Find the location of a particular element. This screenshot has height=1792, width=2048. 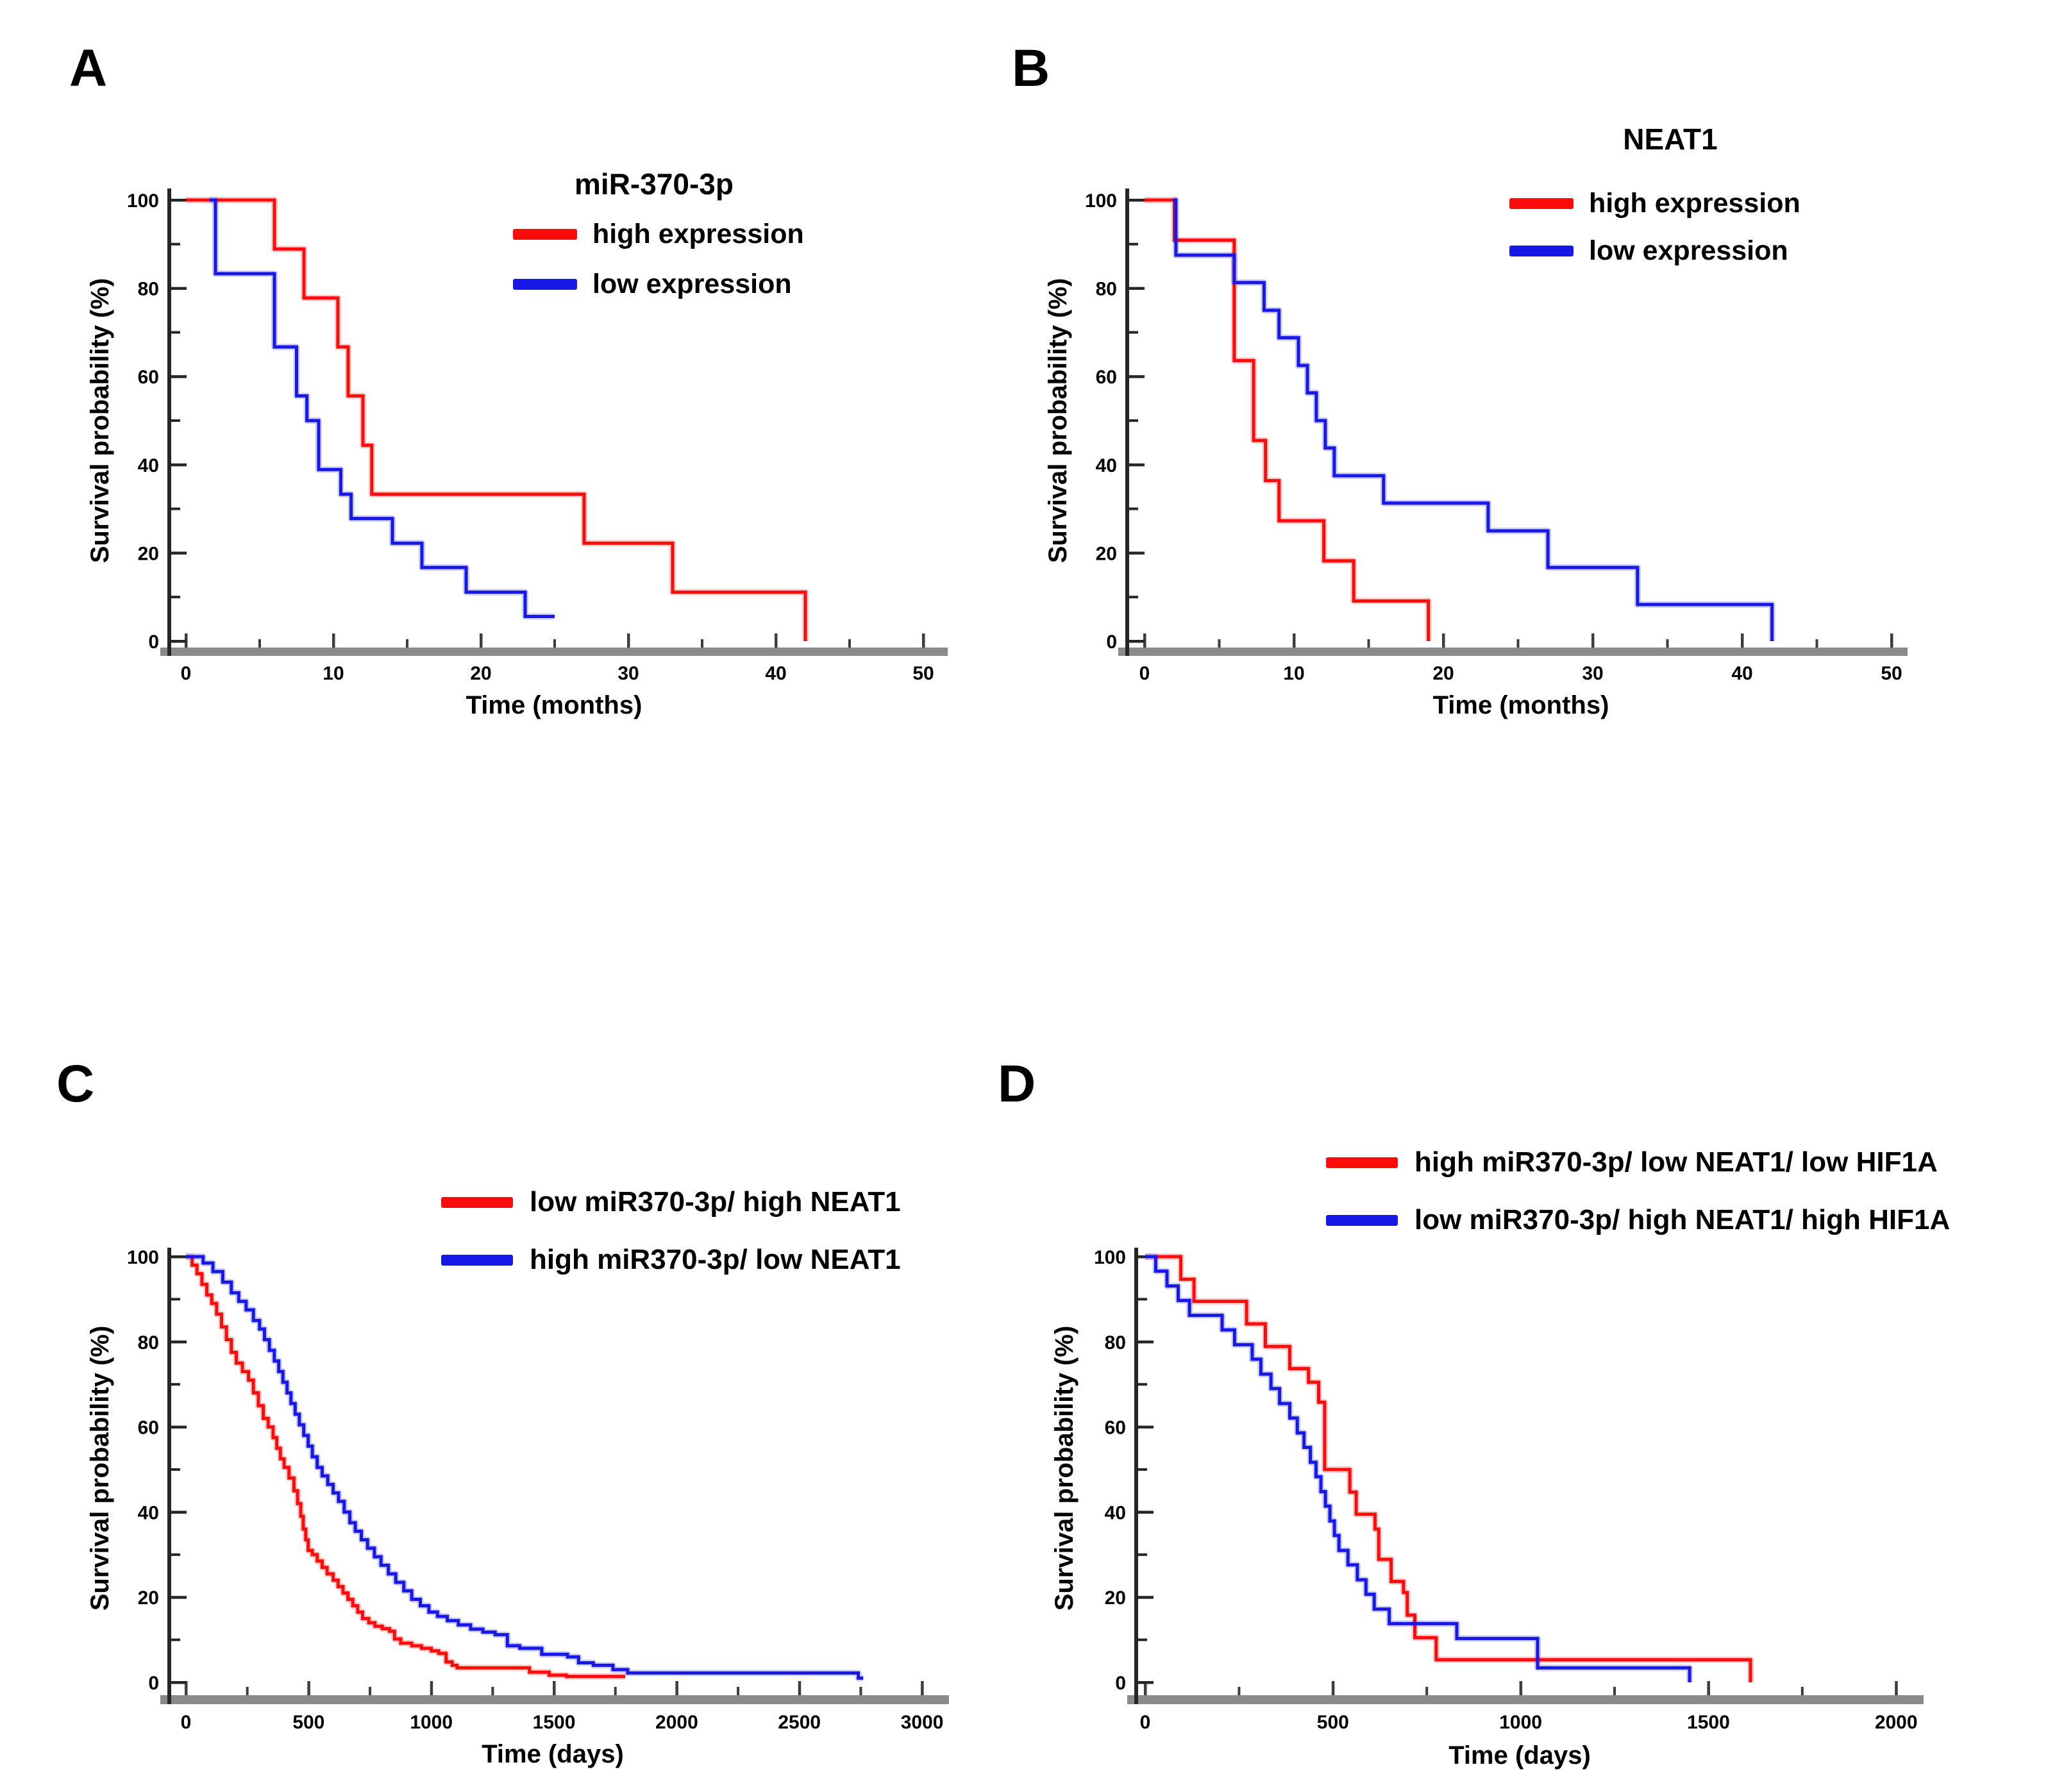

survival-curve-red is located at coordinates (405, 1467).